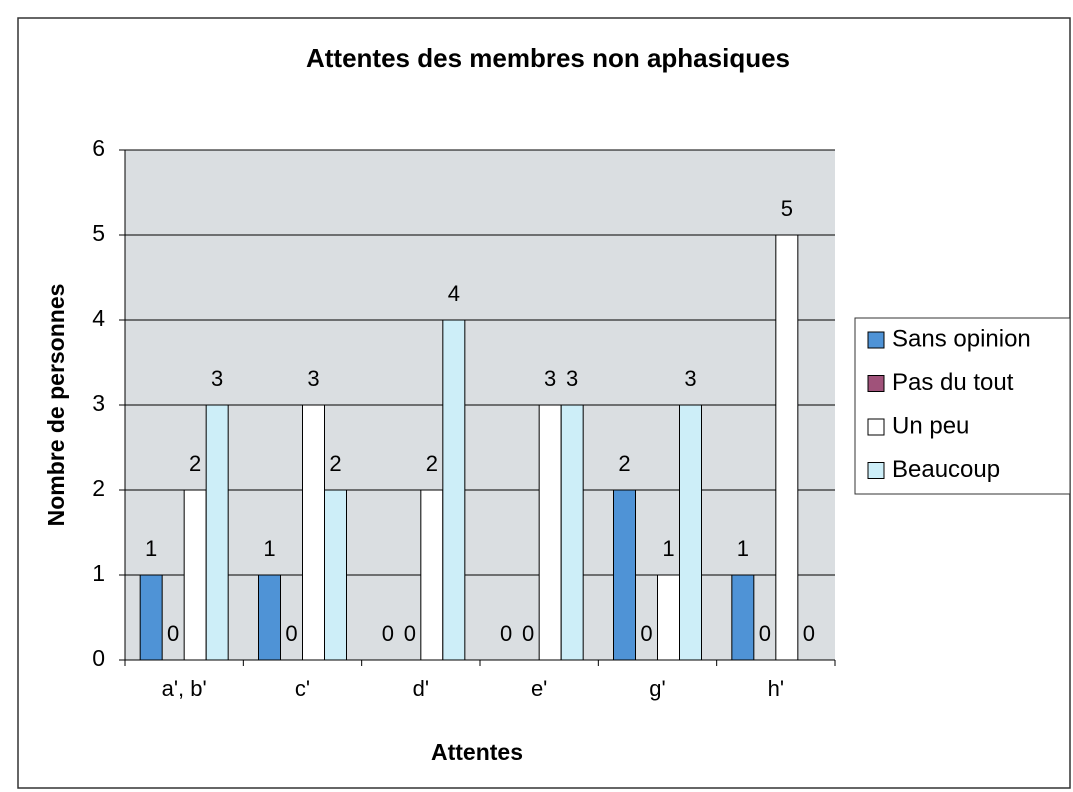 The width and height of the screenshot is (1073, 792). I want to click on legend-label: Beaucoup, so click(946, 469).